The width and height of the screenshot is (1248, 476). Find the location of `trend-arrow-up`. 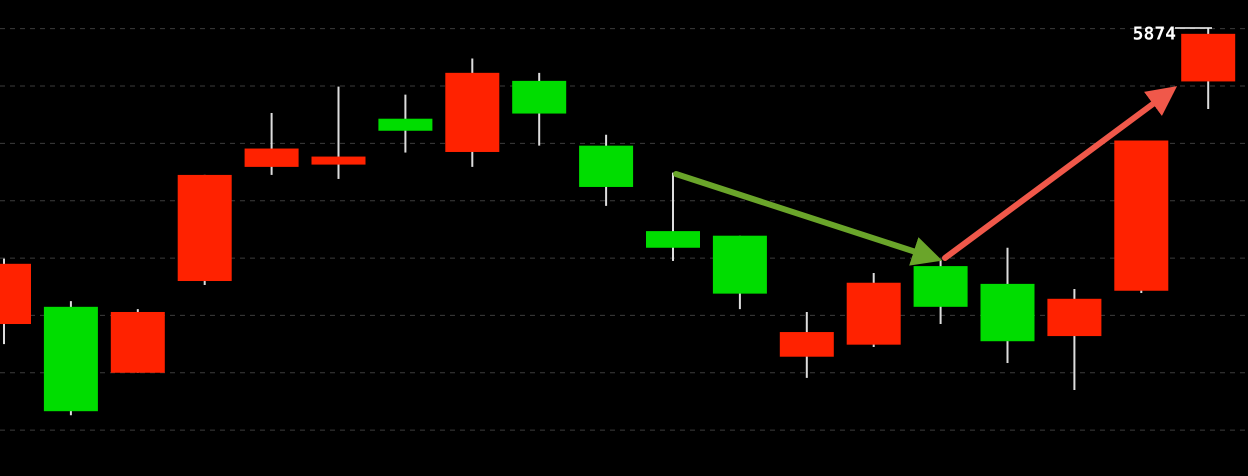

trend-arrow-up is located at coordinates (1060, 173).